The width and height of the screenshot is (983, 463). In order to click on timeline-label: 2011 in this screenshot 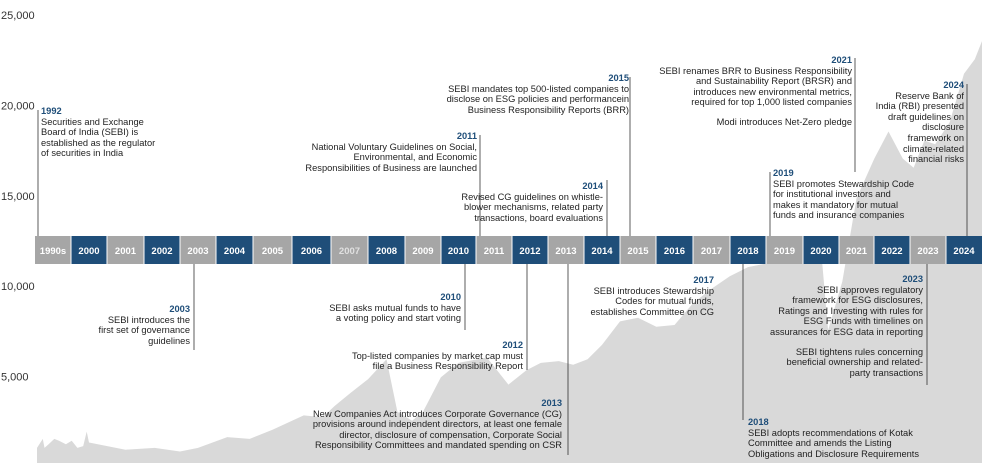, I will do `click(494, 251)`.